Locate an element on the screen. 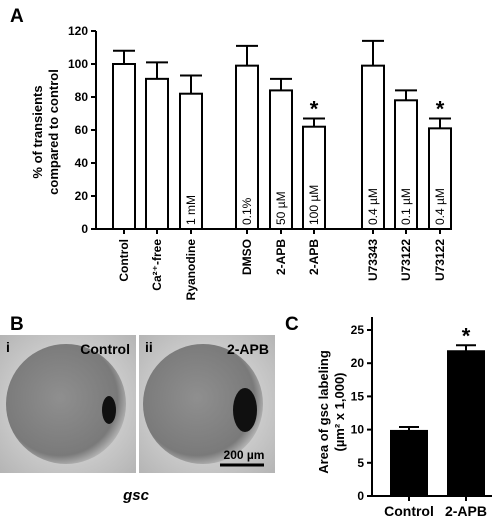 This screenshot has width=500, height=522. scale-bar-label: 200 µm is located at coordinates (244, 455).